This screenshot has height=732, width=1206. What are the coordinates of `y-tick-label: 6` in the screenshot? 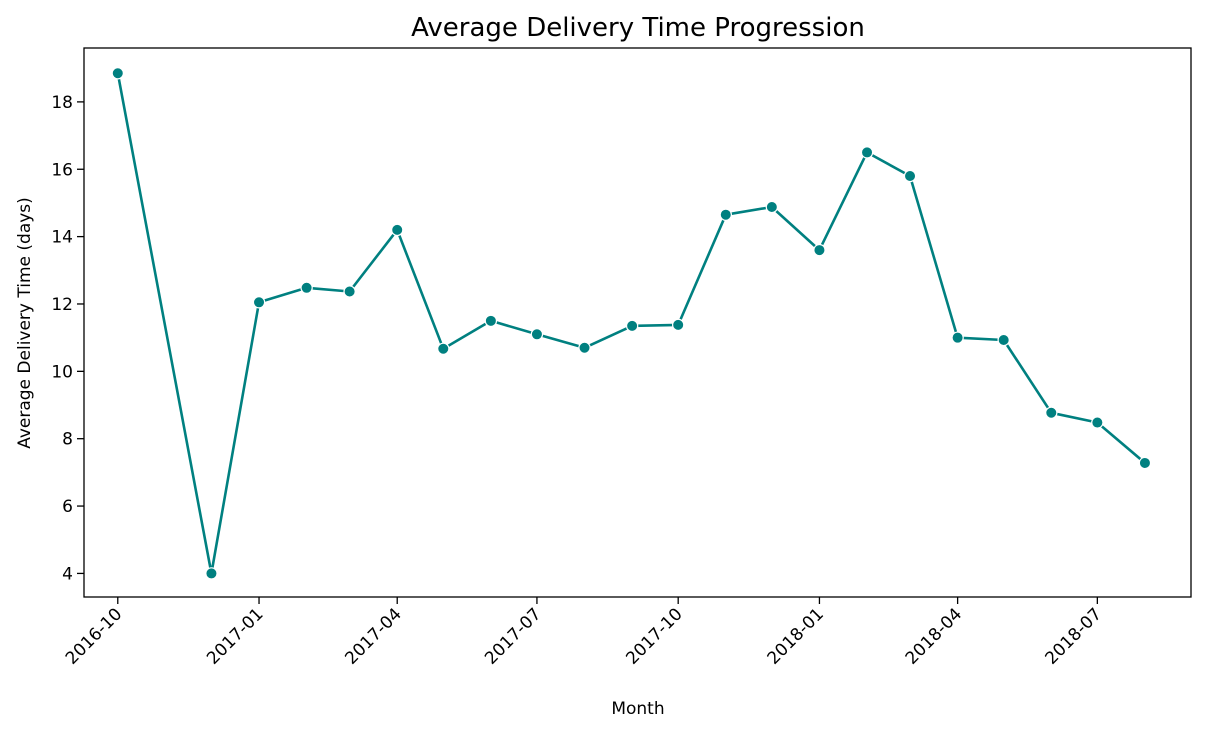 It's located at (67, 507).